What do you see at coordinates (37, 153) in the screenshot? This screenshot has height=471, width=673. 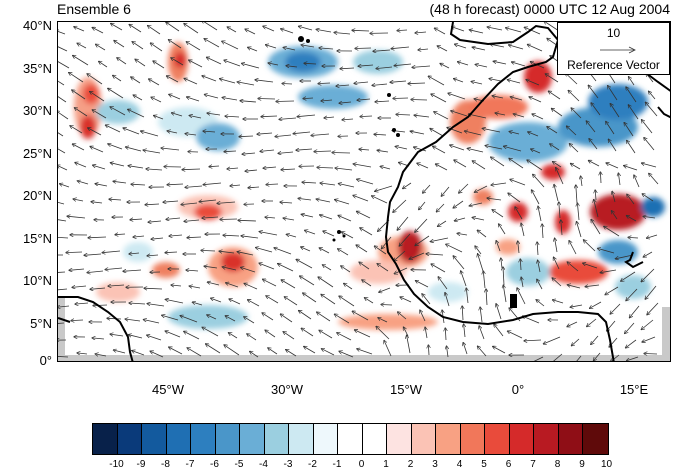 I see `lat-label-25n: 25°N` at bounding box center [37, 153].